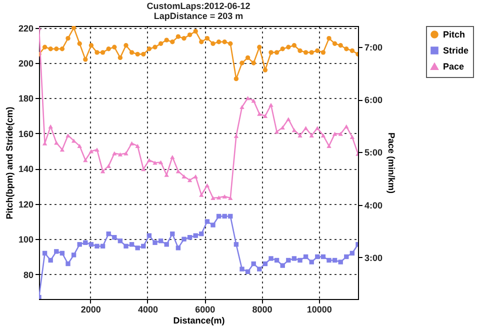  I want to click on y-tick-label: 80, so click(28, 275).